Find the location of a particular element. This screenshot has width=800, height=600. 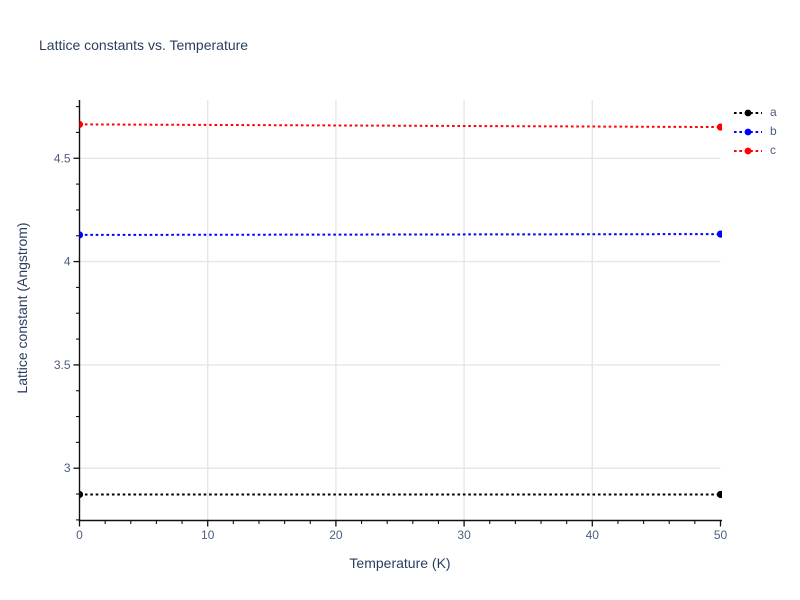

x-axis-label: Temperature (K) is located at coordinates (400, 563).